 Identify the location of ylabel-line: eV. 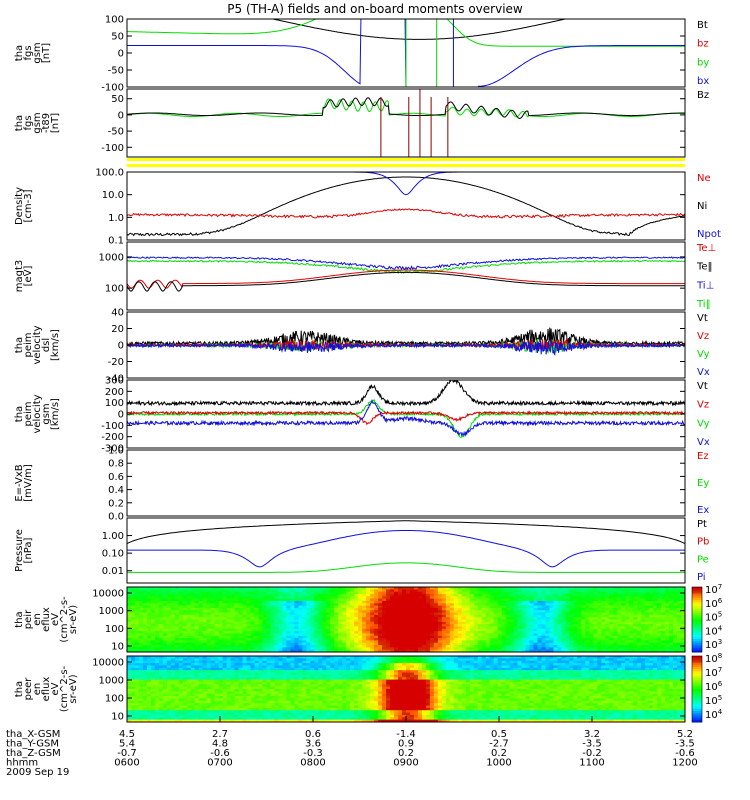
(55, 619).